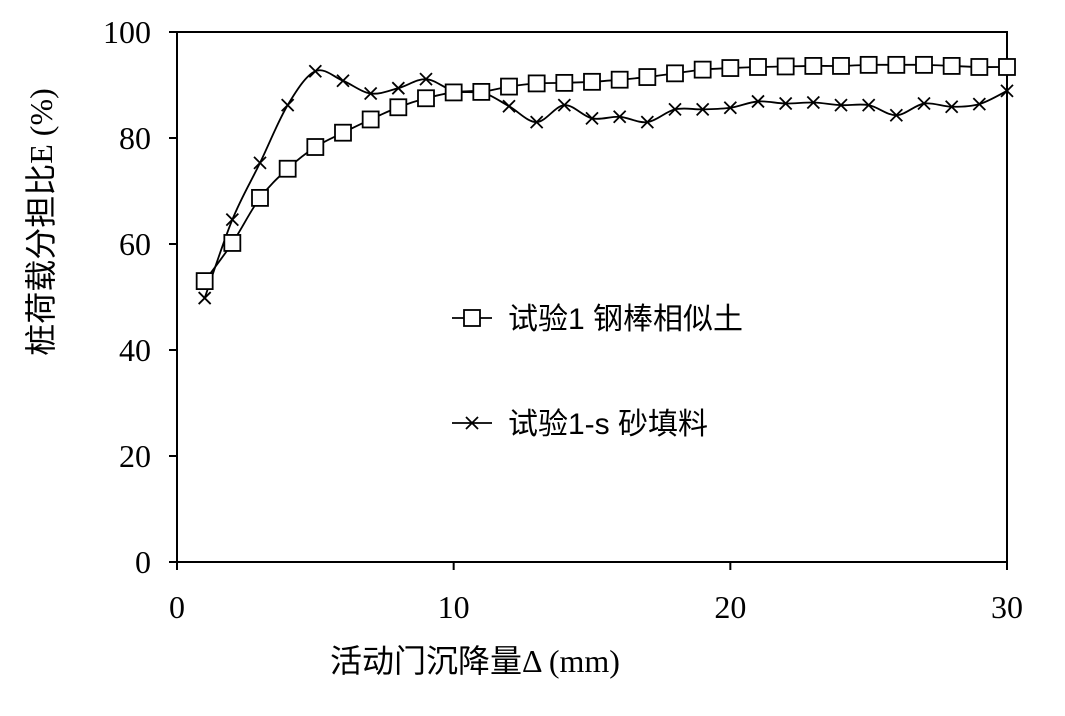  I want to click on series-1-point-24-stroke-b, so click(869, 105).